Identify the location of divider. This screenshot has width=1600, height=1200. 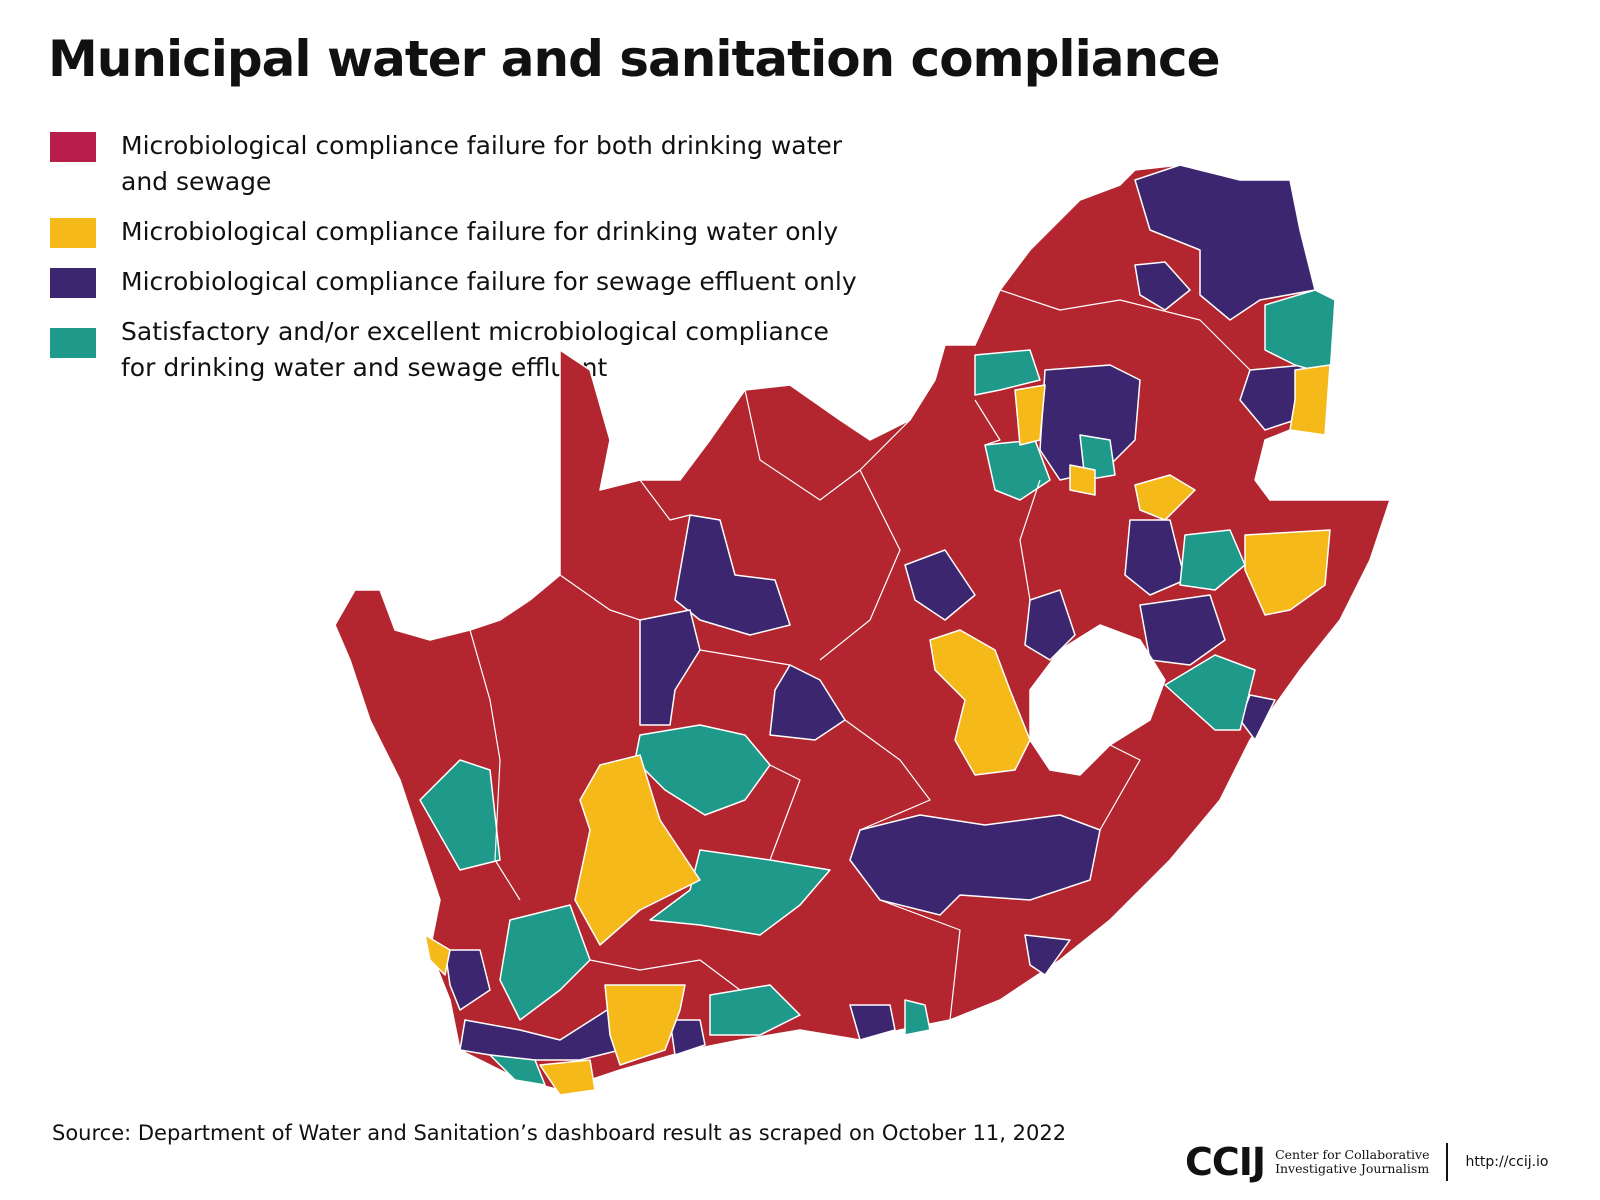
(1446, 1162).